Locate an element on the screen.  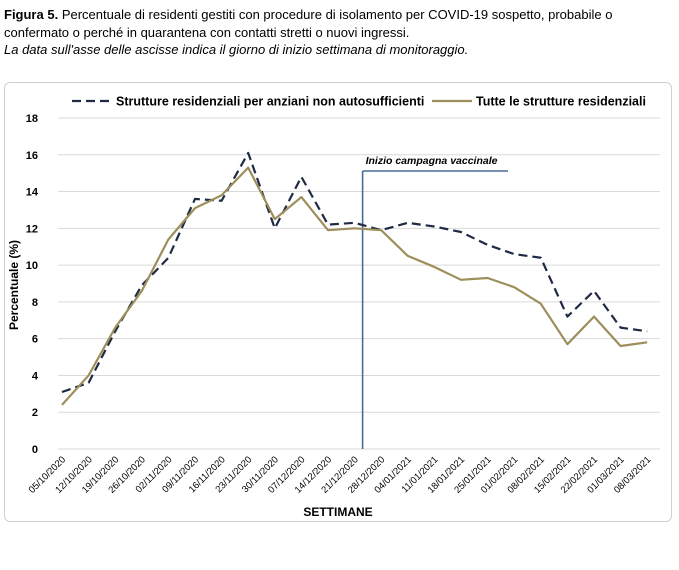
legend-label-tutte: Tutte le strutture residenziali is located at coordinates (561, 102).